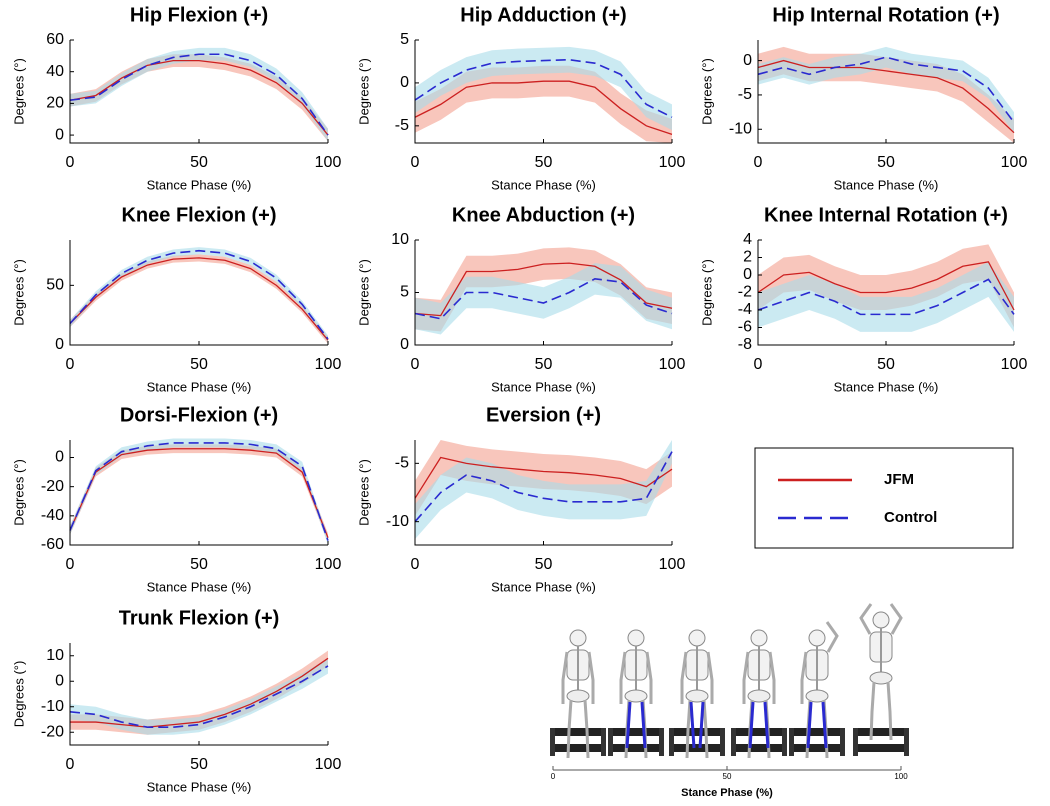 The image size is (1050, 806). What do you see at coordinates (198, 215) in the screenshot?
I see `panel-title: Knee Flexion (+)` at bounding box center [198, 215].